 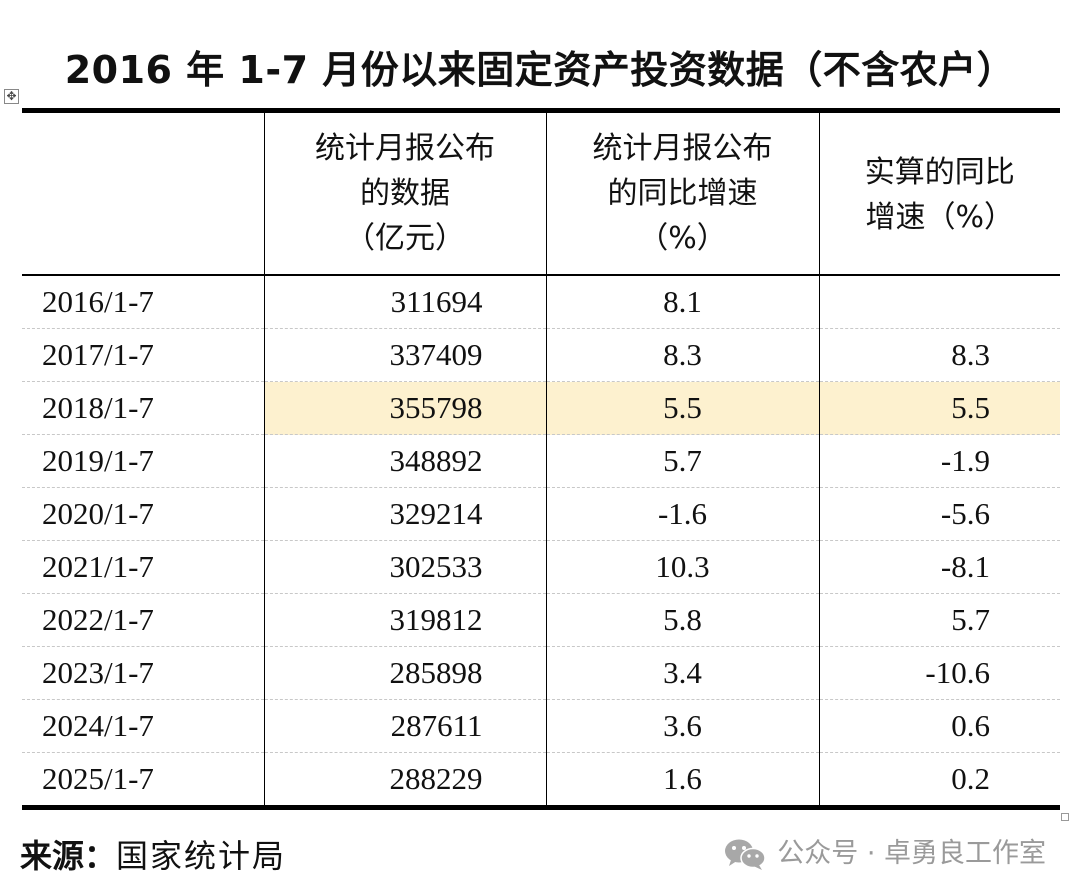 I want to click on header-period, so click(x=143, y=193).